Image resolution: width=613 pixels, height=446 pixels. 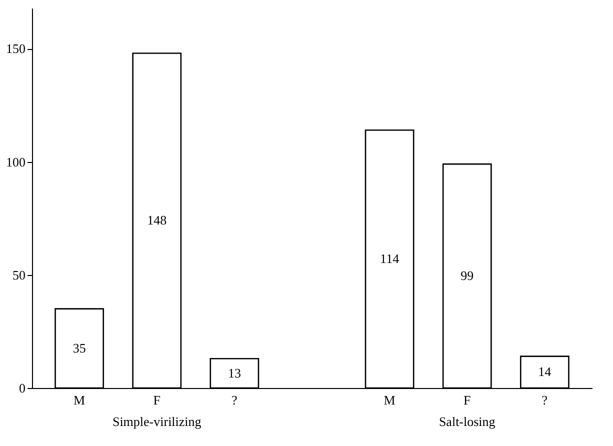 What do you see at coordinates (390, 258) in the screenshot?
I see `data-label: 114` at bounding box center [390, 258].